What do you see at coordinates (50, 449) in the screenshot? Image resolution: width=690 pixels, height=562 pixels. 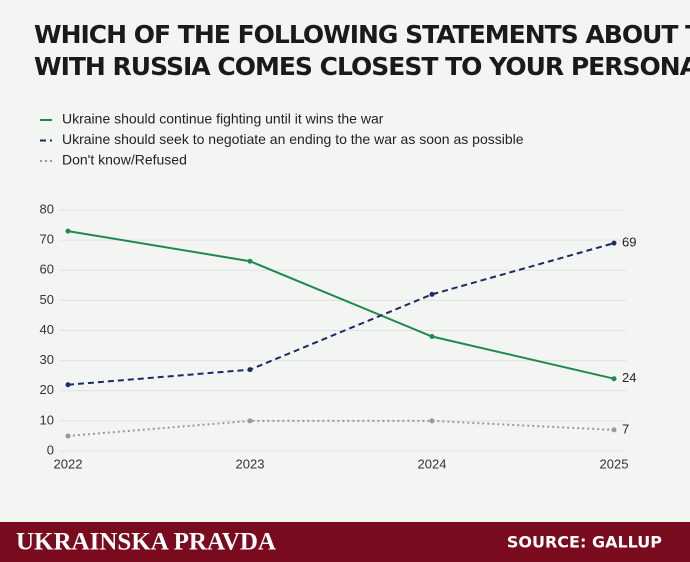 I see `y-tick-label: 0` at bounding box center [50, 449].